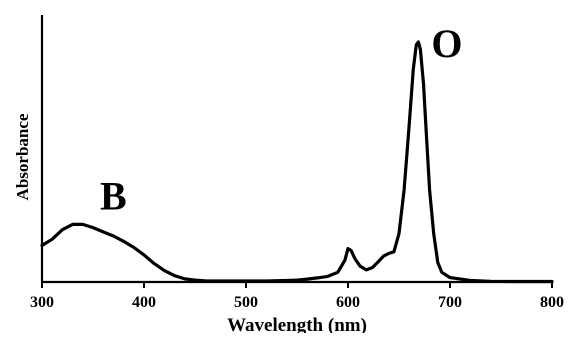 The height and width of the screenshot is (338, 580). Describe the element at coordinates (552, 302) in the screenshot. I see `x-tick-label: 800` at that location.